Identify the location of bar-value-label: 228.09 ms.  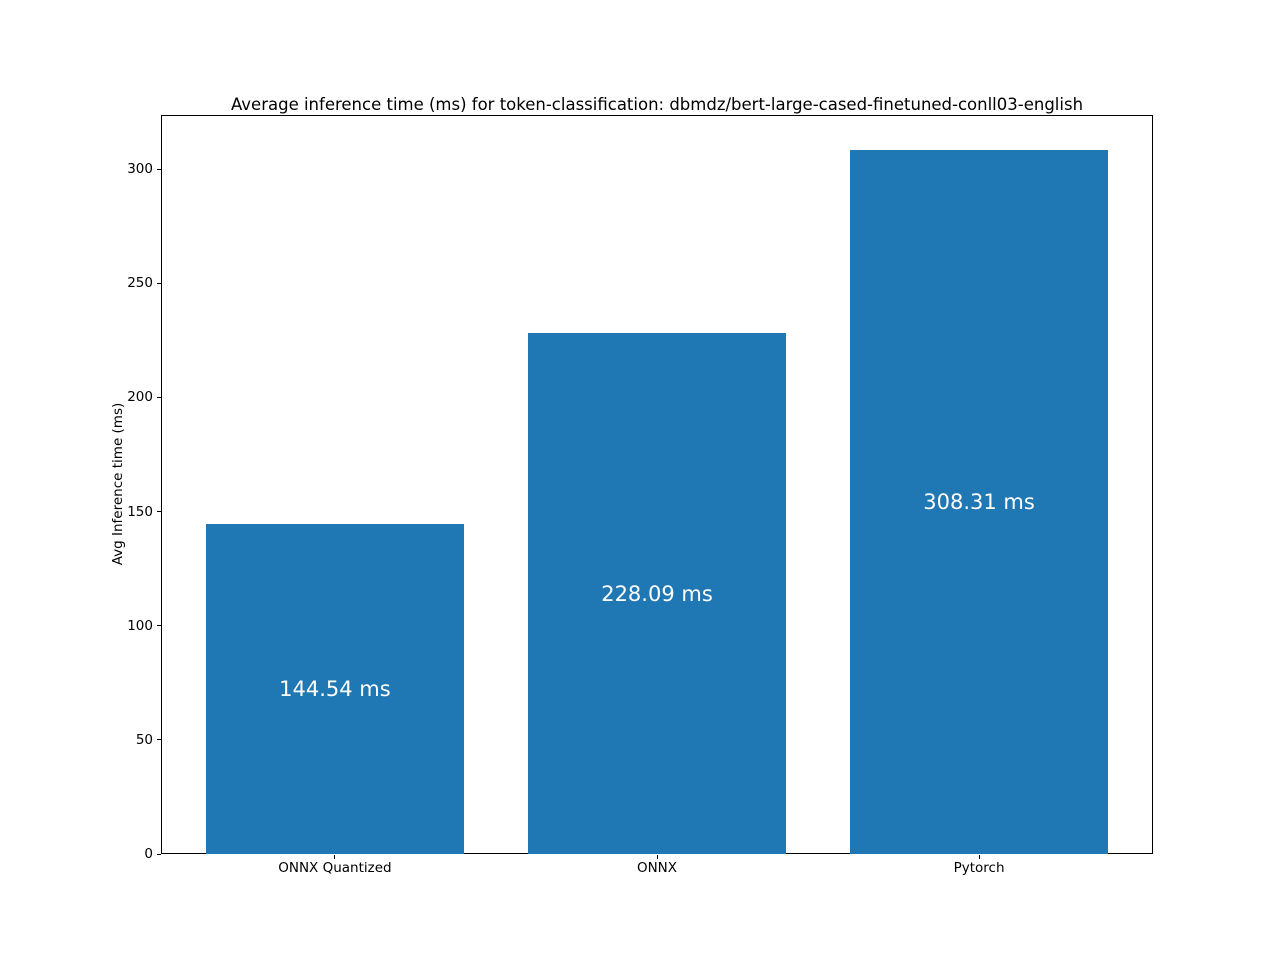
(657, 593).